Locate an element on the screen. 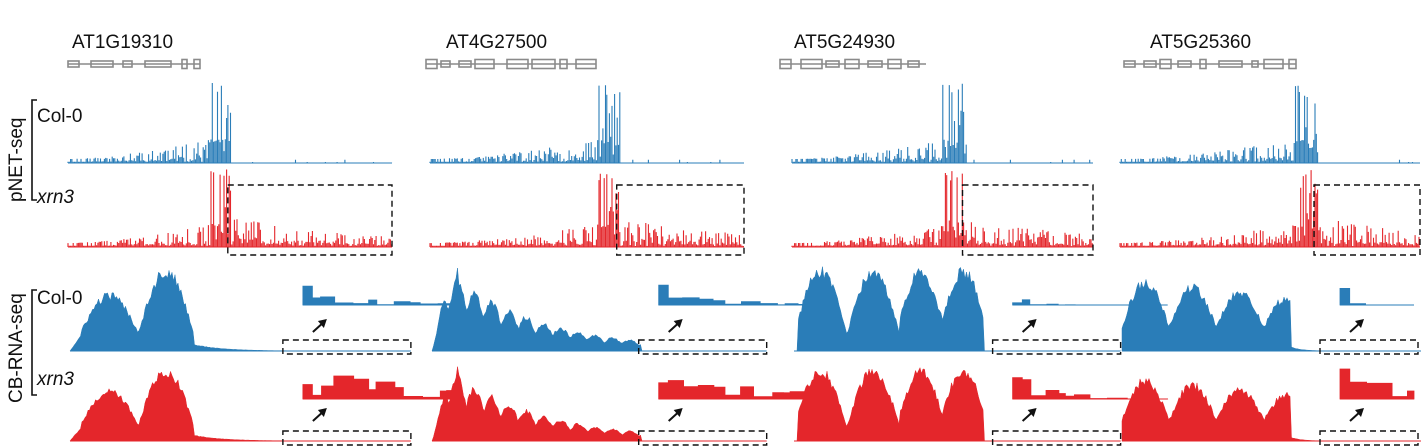  gene-title-4: AT5G25360 is located at coordinates (1200, 42).